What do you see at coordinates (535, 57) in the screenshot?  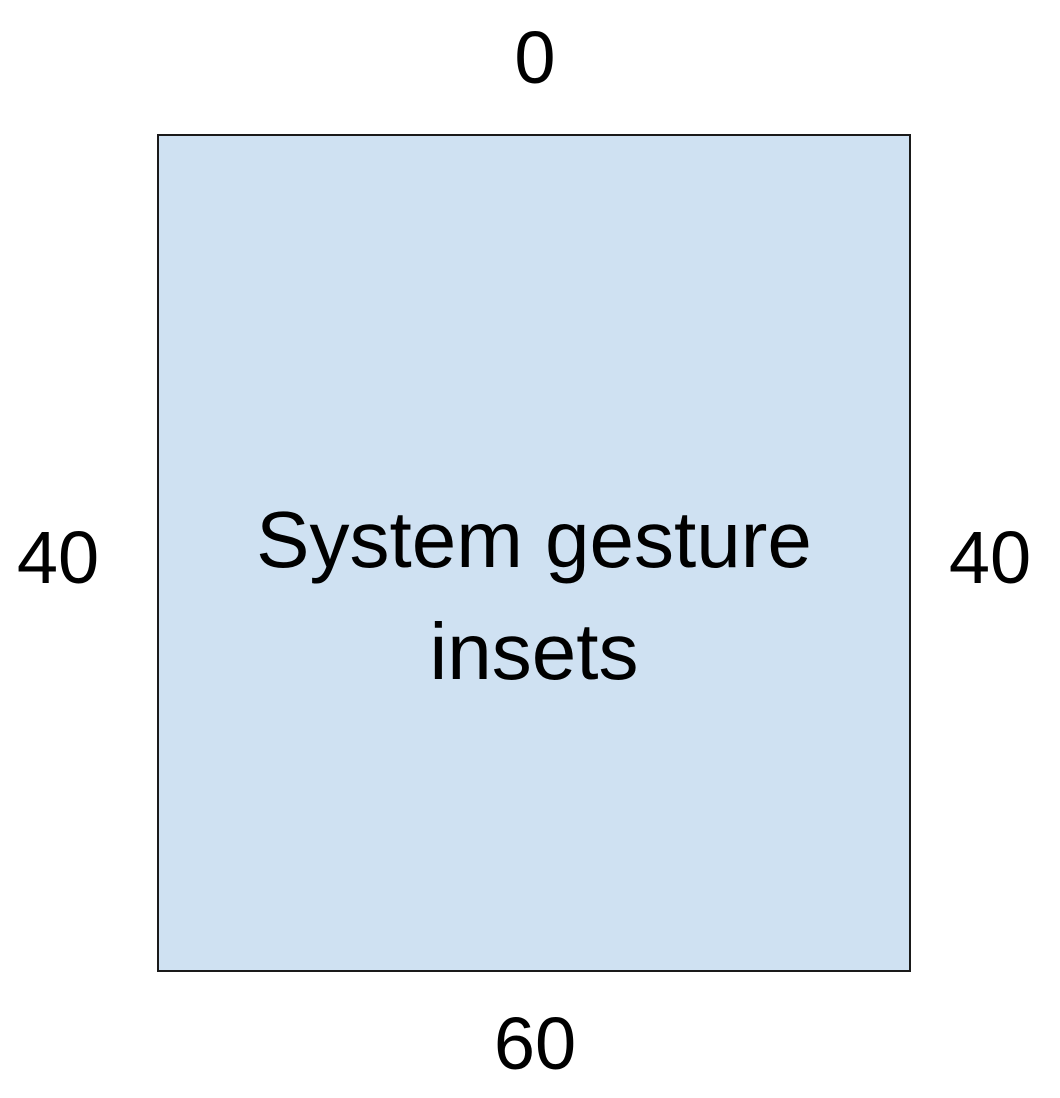 I see `top-inset-value: 0` at bounding box center [535, 57].